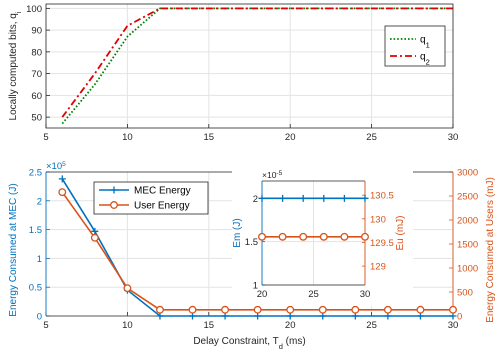  Describe the element at coordinates (237, 232) in the screenshot. I see `inset-left-y-axis-label: Em (J)` at that location.